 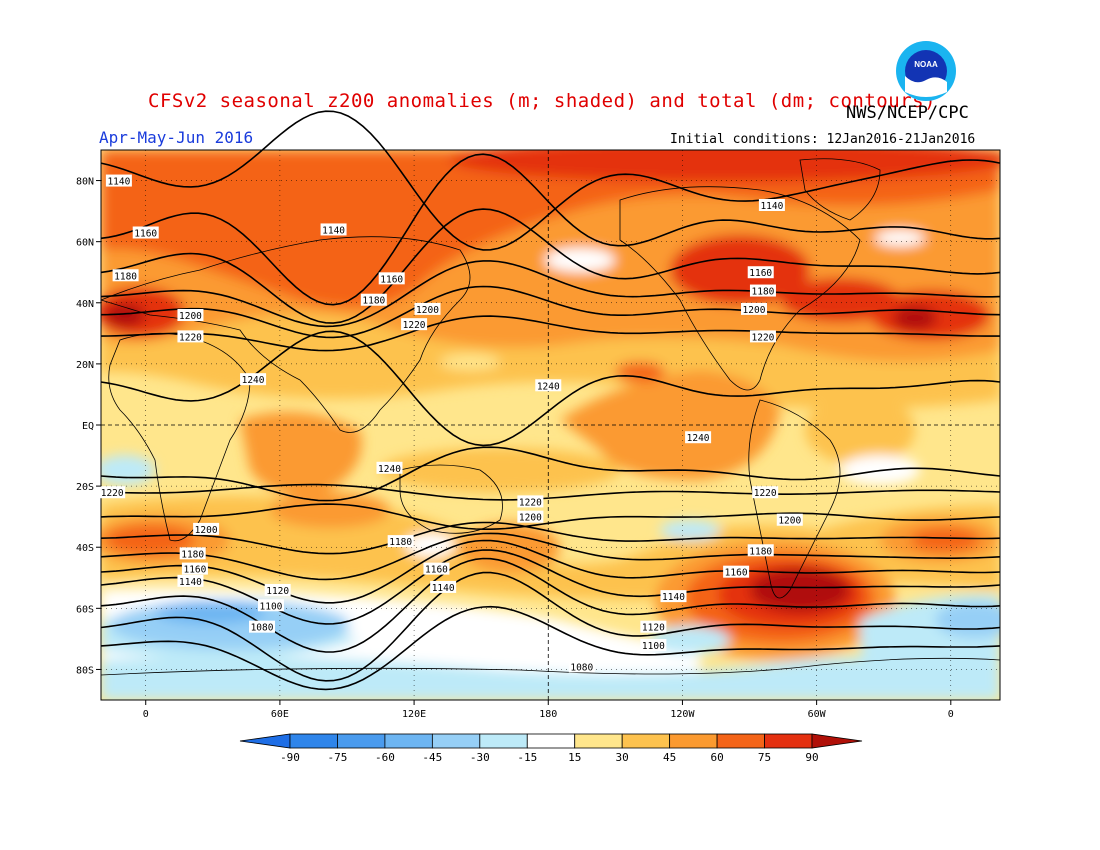 What do you see at coordinates (907, 113) in the screenshot?
I see `agency-label: NWS/NCEP/CPC` at bounding box center [907, 113].